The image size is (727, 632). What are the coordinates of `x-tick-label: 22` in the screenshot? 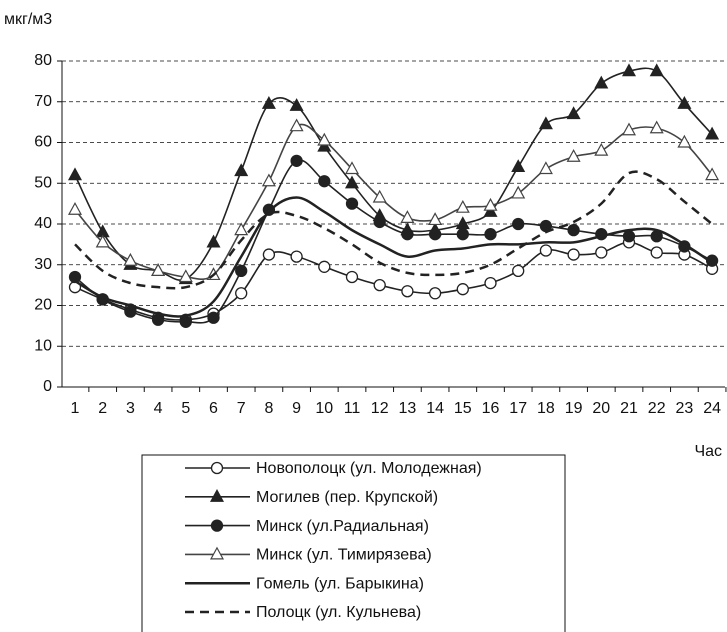 It's located at (657, 408).